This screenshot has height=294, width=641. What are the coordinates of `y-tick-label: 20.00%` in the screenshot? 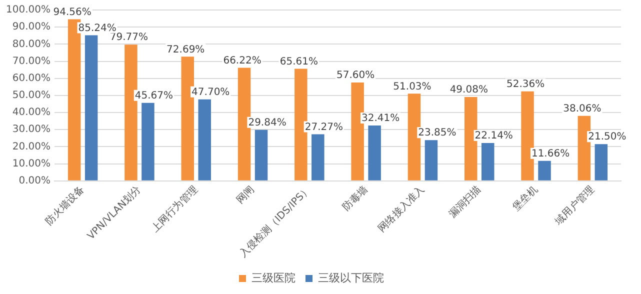 It's located at (31, 146).